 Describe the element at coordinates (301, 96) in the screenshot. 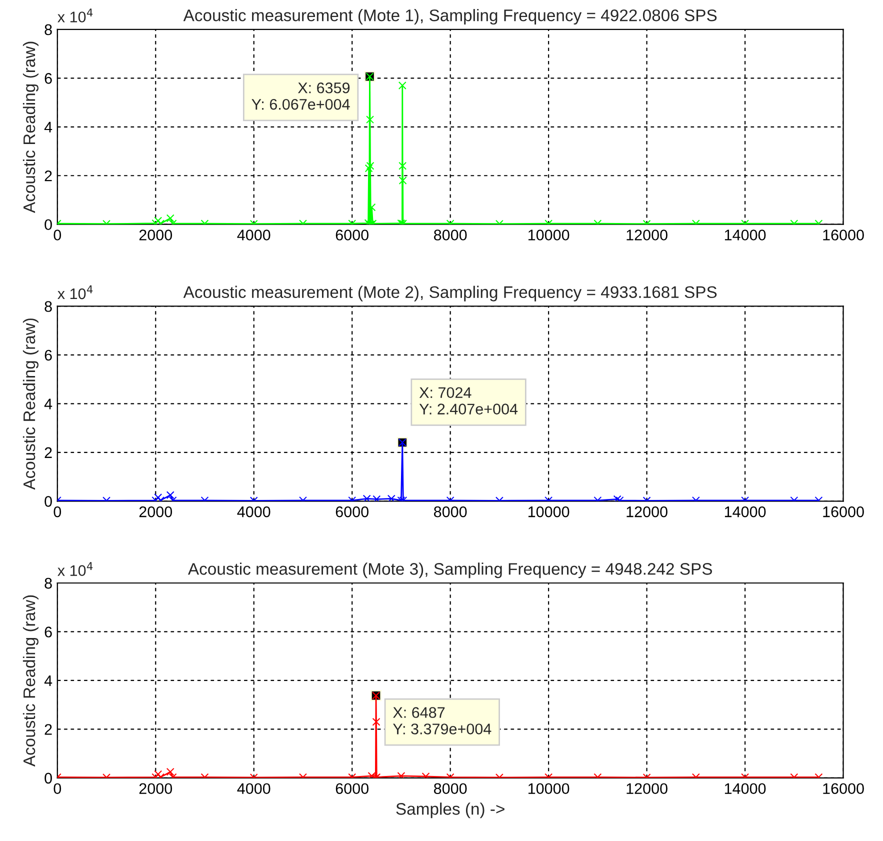

I see `annotation: X: 6359 Y: 6.067e+004` at that location.